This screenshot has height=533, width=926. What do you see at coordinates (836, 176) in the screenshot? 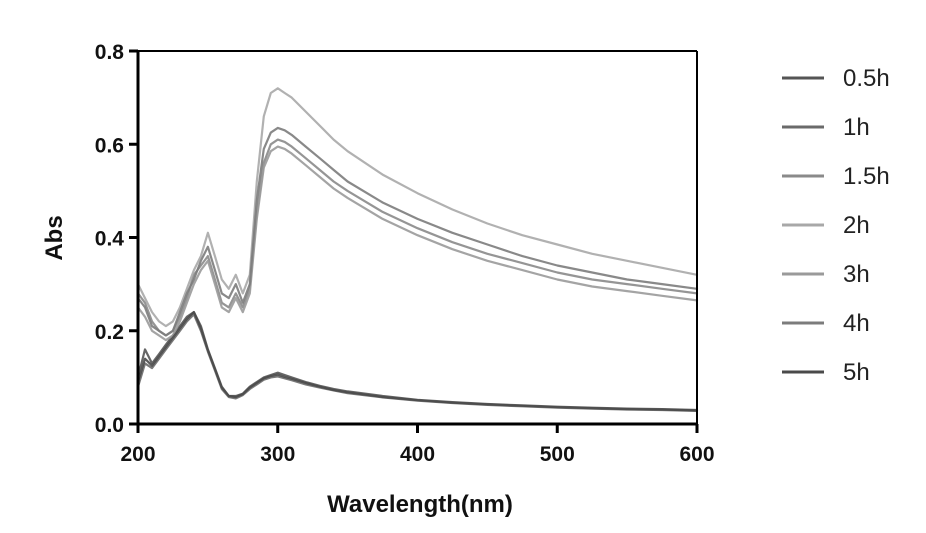
I see `legend-item-1.5h: 1.5h` at bounding box center [836, 176].